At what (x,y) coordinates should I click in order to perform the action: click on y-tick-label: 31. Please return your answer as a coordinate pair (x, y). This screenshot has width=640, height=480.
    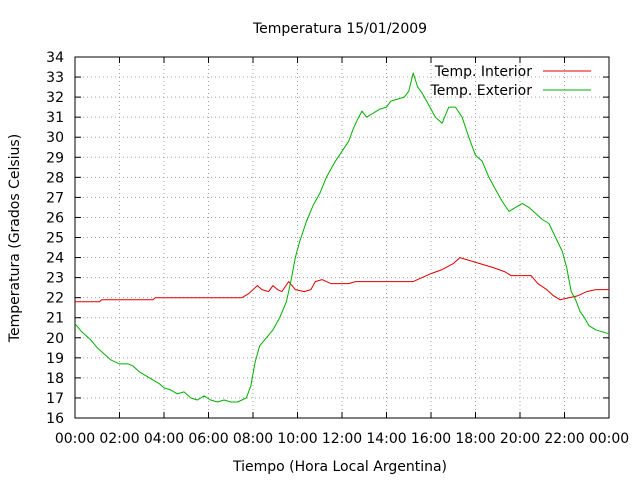
    Looking at the image, I should click on (55, 118).